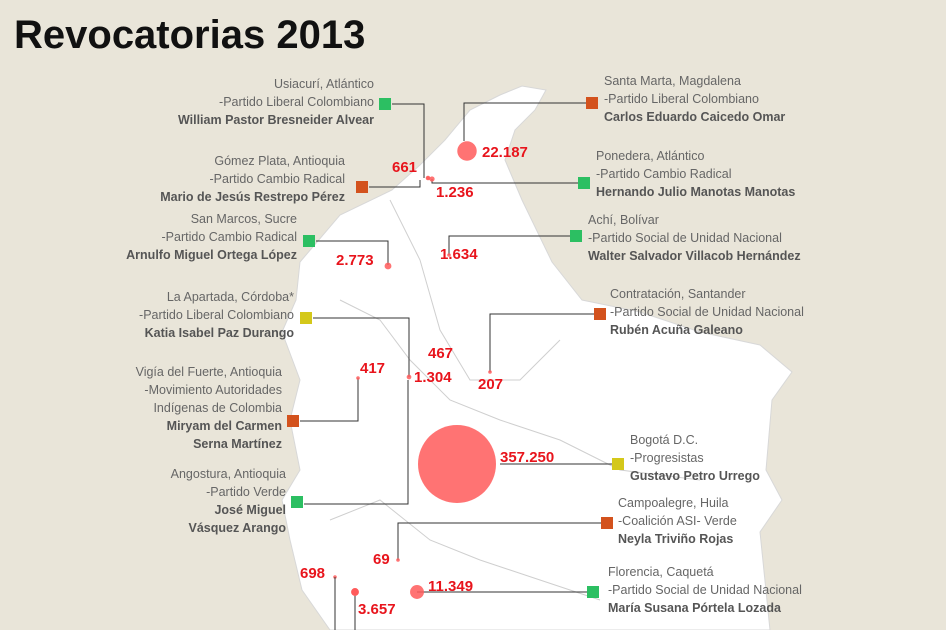 The image size is (946, 630). Describe the element at coordinates (677, 521) in the screenshot. I see `party: -Coalición ASI- Verde` at that location.